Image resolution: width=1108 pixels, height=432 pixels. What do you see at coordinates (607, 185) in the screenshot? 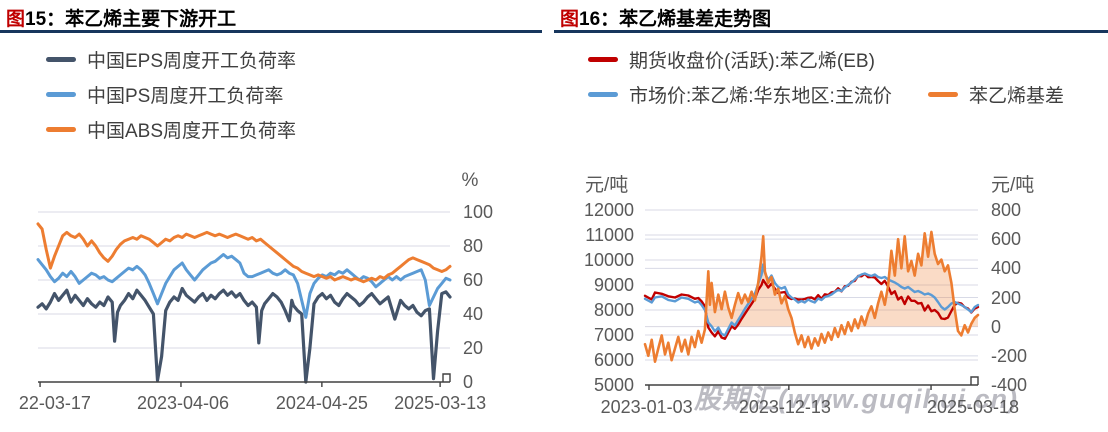
I see `y-axis-unit-left: 元/吨` at bounding box center [607, 185].